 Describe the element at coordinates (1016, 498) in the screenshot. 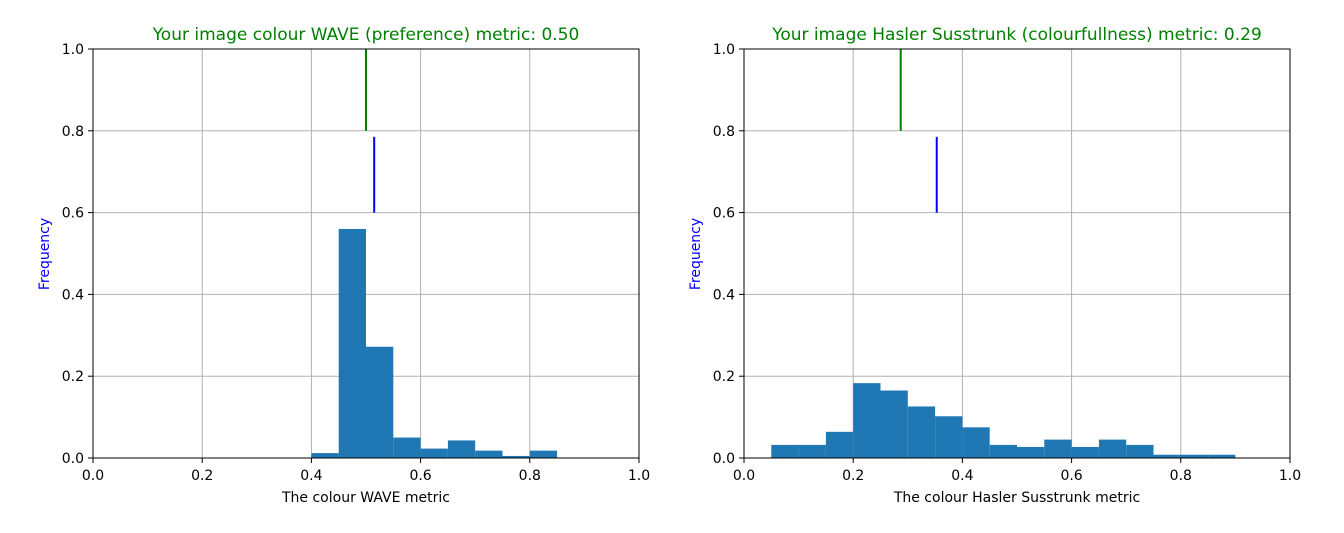

I see `x-axis-label: The colour Hasler Susstrunk metric` at that location.